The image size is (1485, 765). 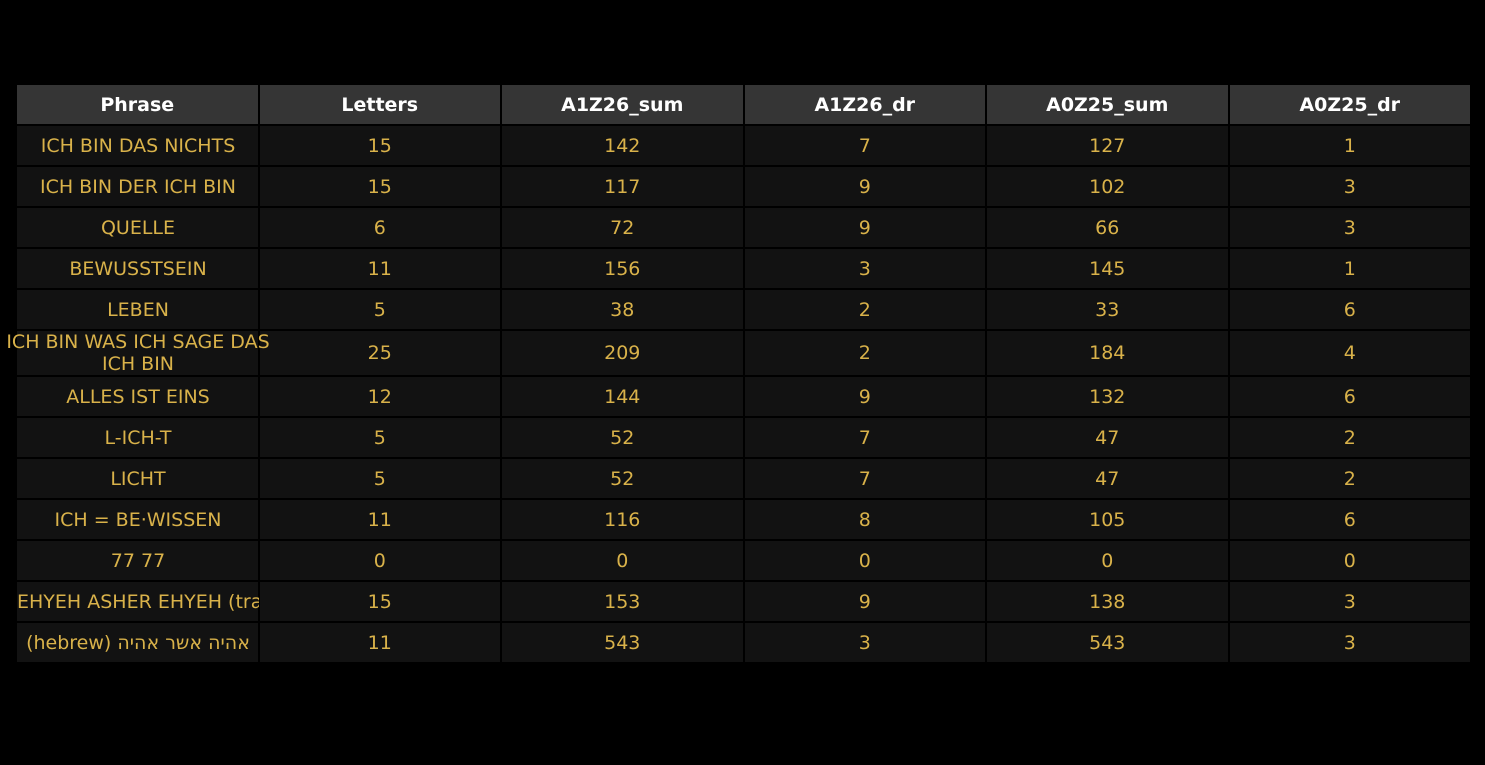 I want to click on value-cell: 25, so click(x=379, y=353).